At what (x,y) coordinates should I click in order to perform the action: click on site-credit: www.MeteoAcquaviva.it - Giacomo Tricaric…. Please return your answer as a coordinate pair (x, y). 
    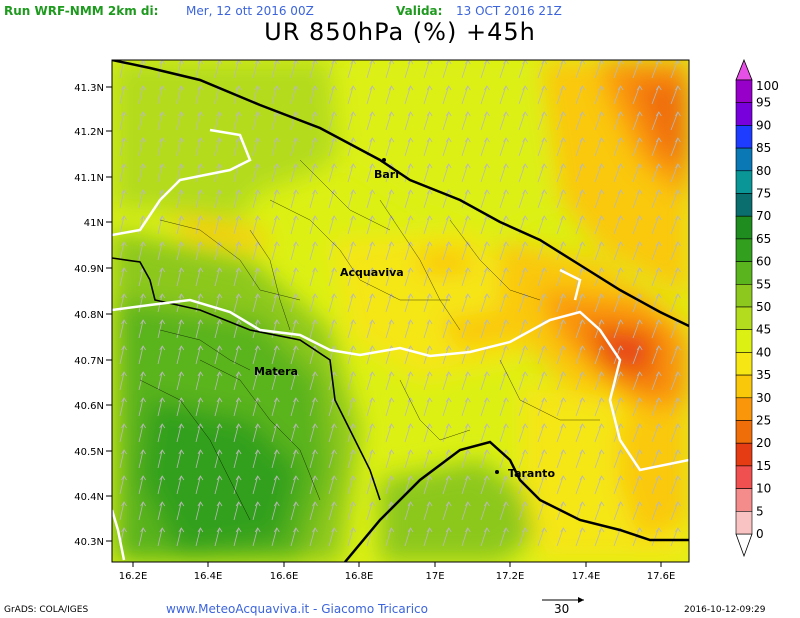
    Looking at the image, I should click on (297, 609).